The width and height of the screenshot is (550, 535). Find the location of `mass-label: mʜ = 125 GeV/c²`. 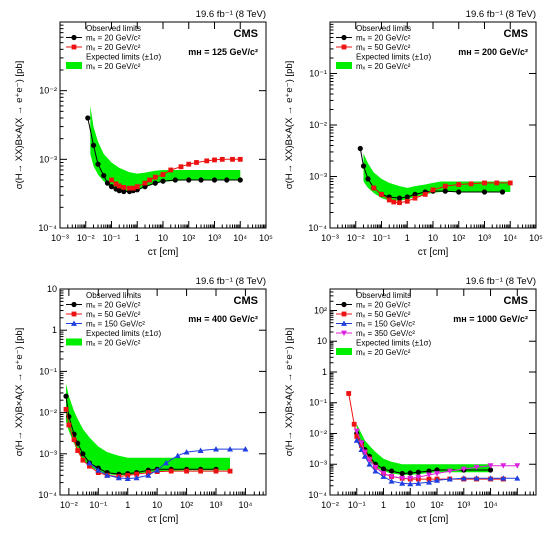

mass-label: mʜ = 125 GeV/c² is located at coordinates (223, 52).